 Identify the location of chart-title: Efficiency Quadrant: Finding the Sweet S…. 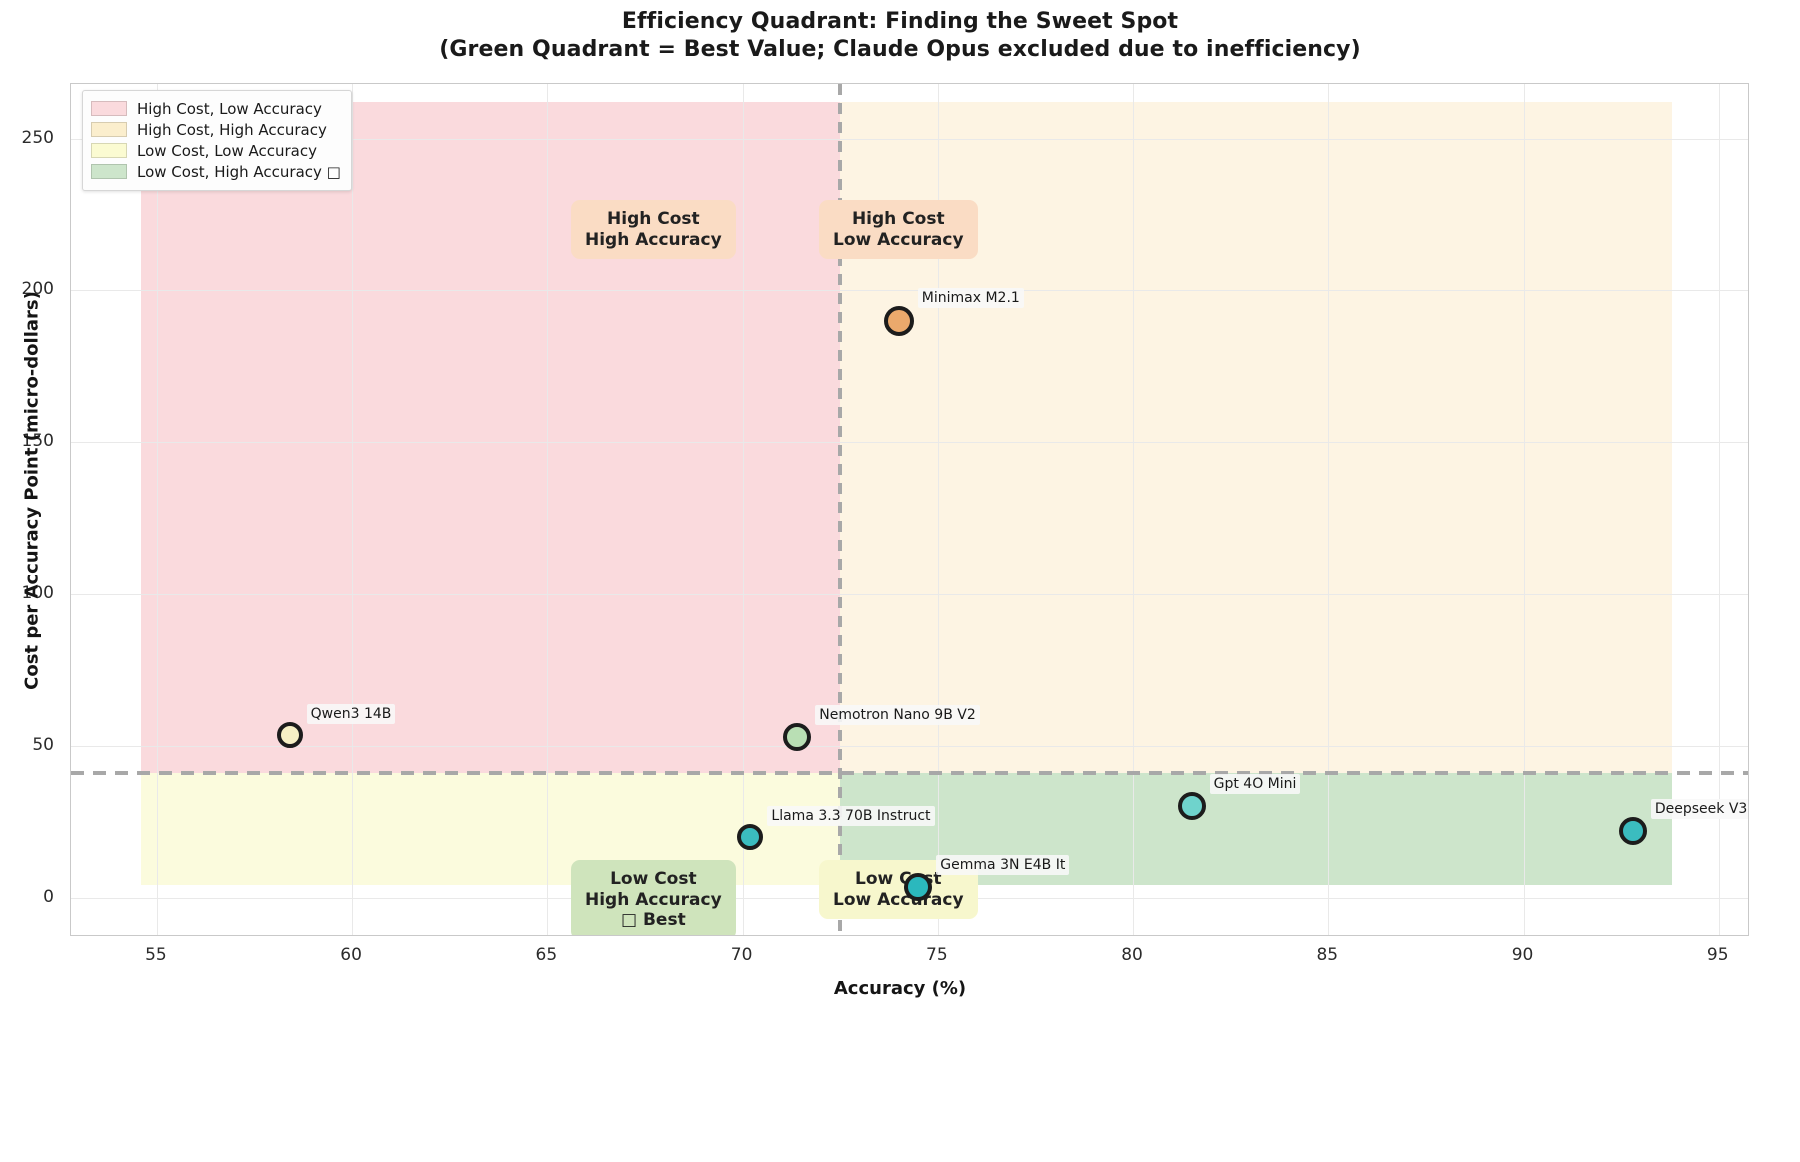
(900, 36).